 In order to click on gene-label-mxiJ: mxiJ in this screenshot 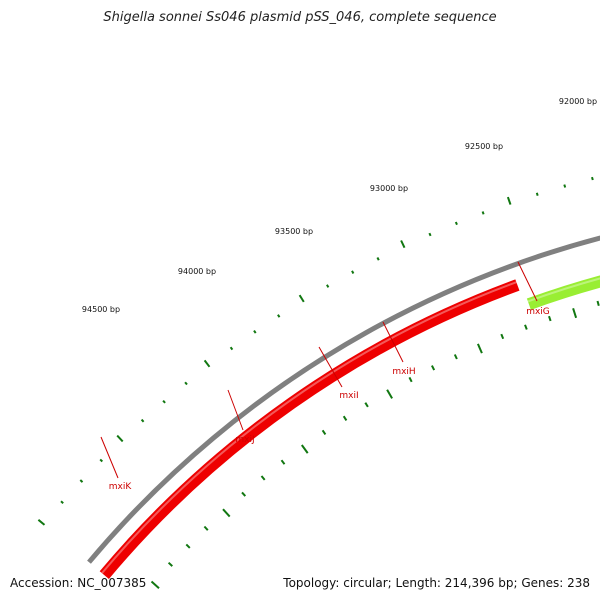, I will do `click(244, 440)`.